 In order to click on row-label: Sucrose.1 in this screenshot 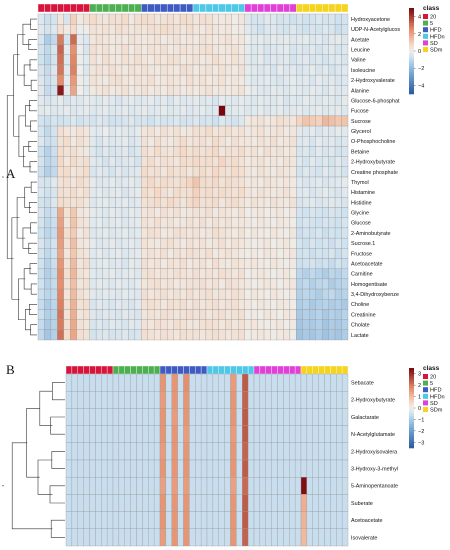, I will do `click(363, 244)`.